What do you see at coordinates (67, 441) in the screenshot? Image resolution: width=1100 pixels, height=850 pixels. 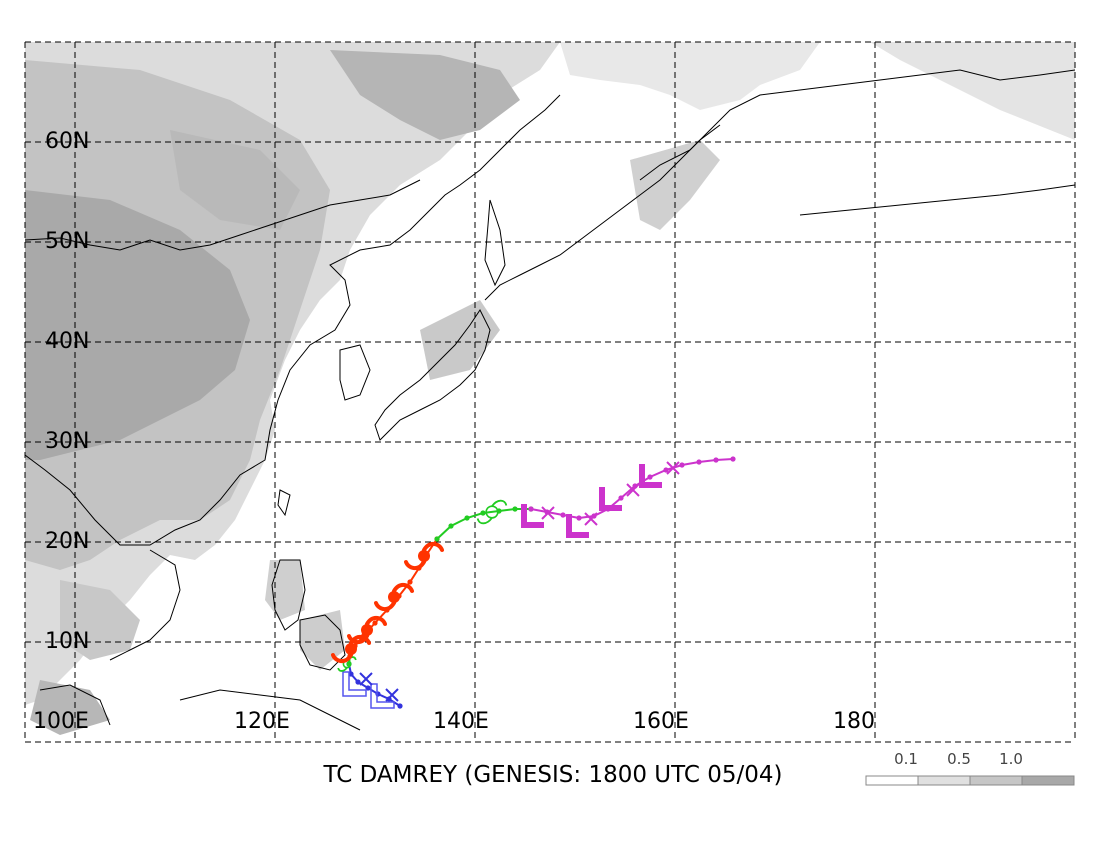 I see `lat-label-30n: 30N` at bounding box center [67, 441].